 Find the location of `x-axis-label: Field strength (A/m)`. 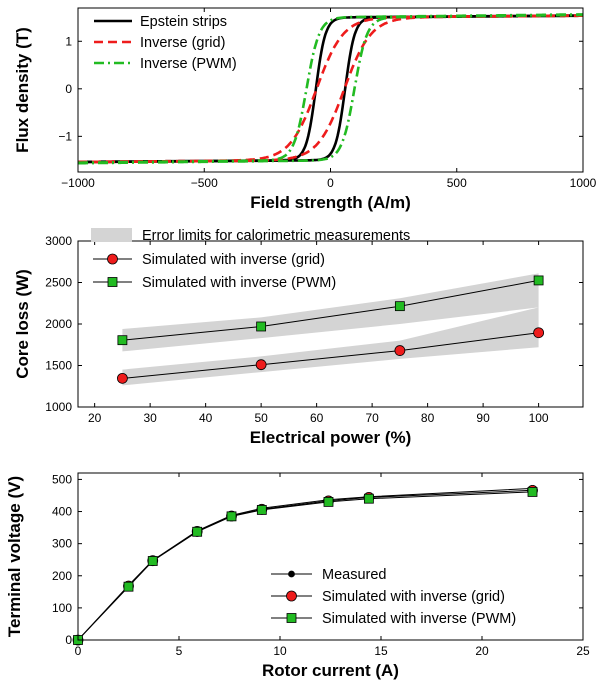

x-axis-label: Field strength (A/m) is located at coordinates (330, 202).